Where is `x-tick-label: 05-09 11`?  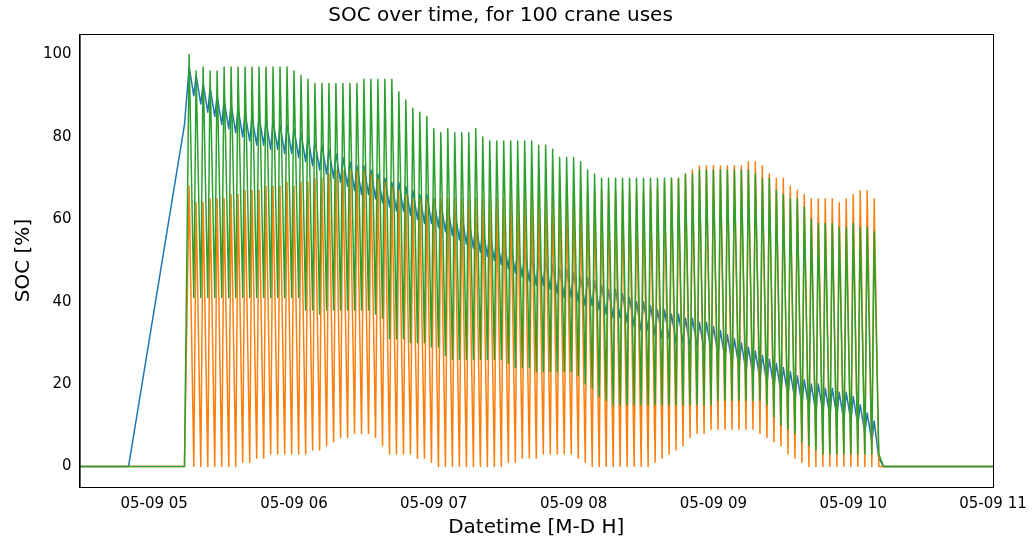
x-tick-label: 05-09 11 is located at coordinates (993, 502).